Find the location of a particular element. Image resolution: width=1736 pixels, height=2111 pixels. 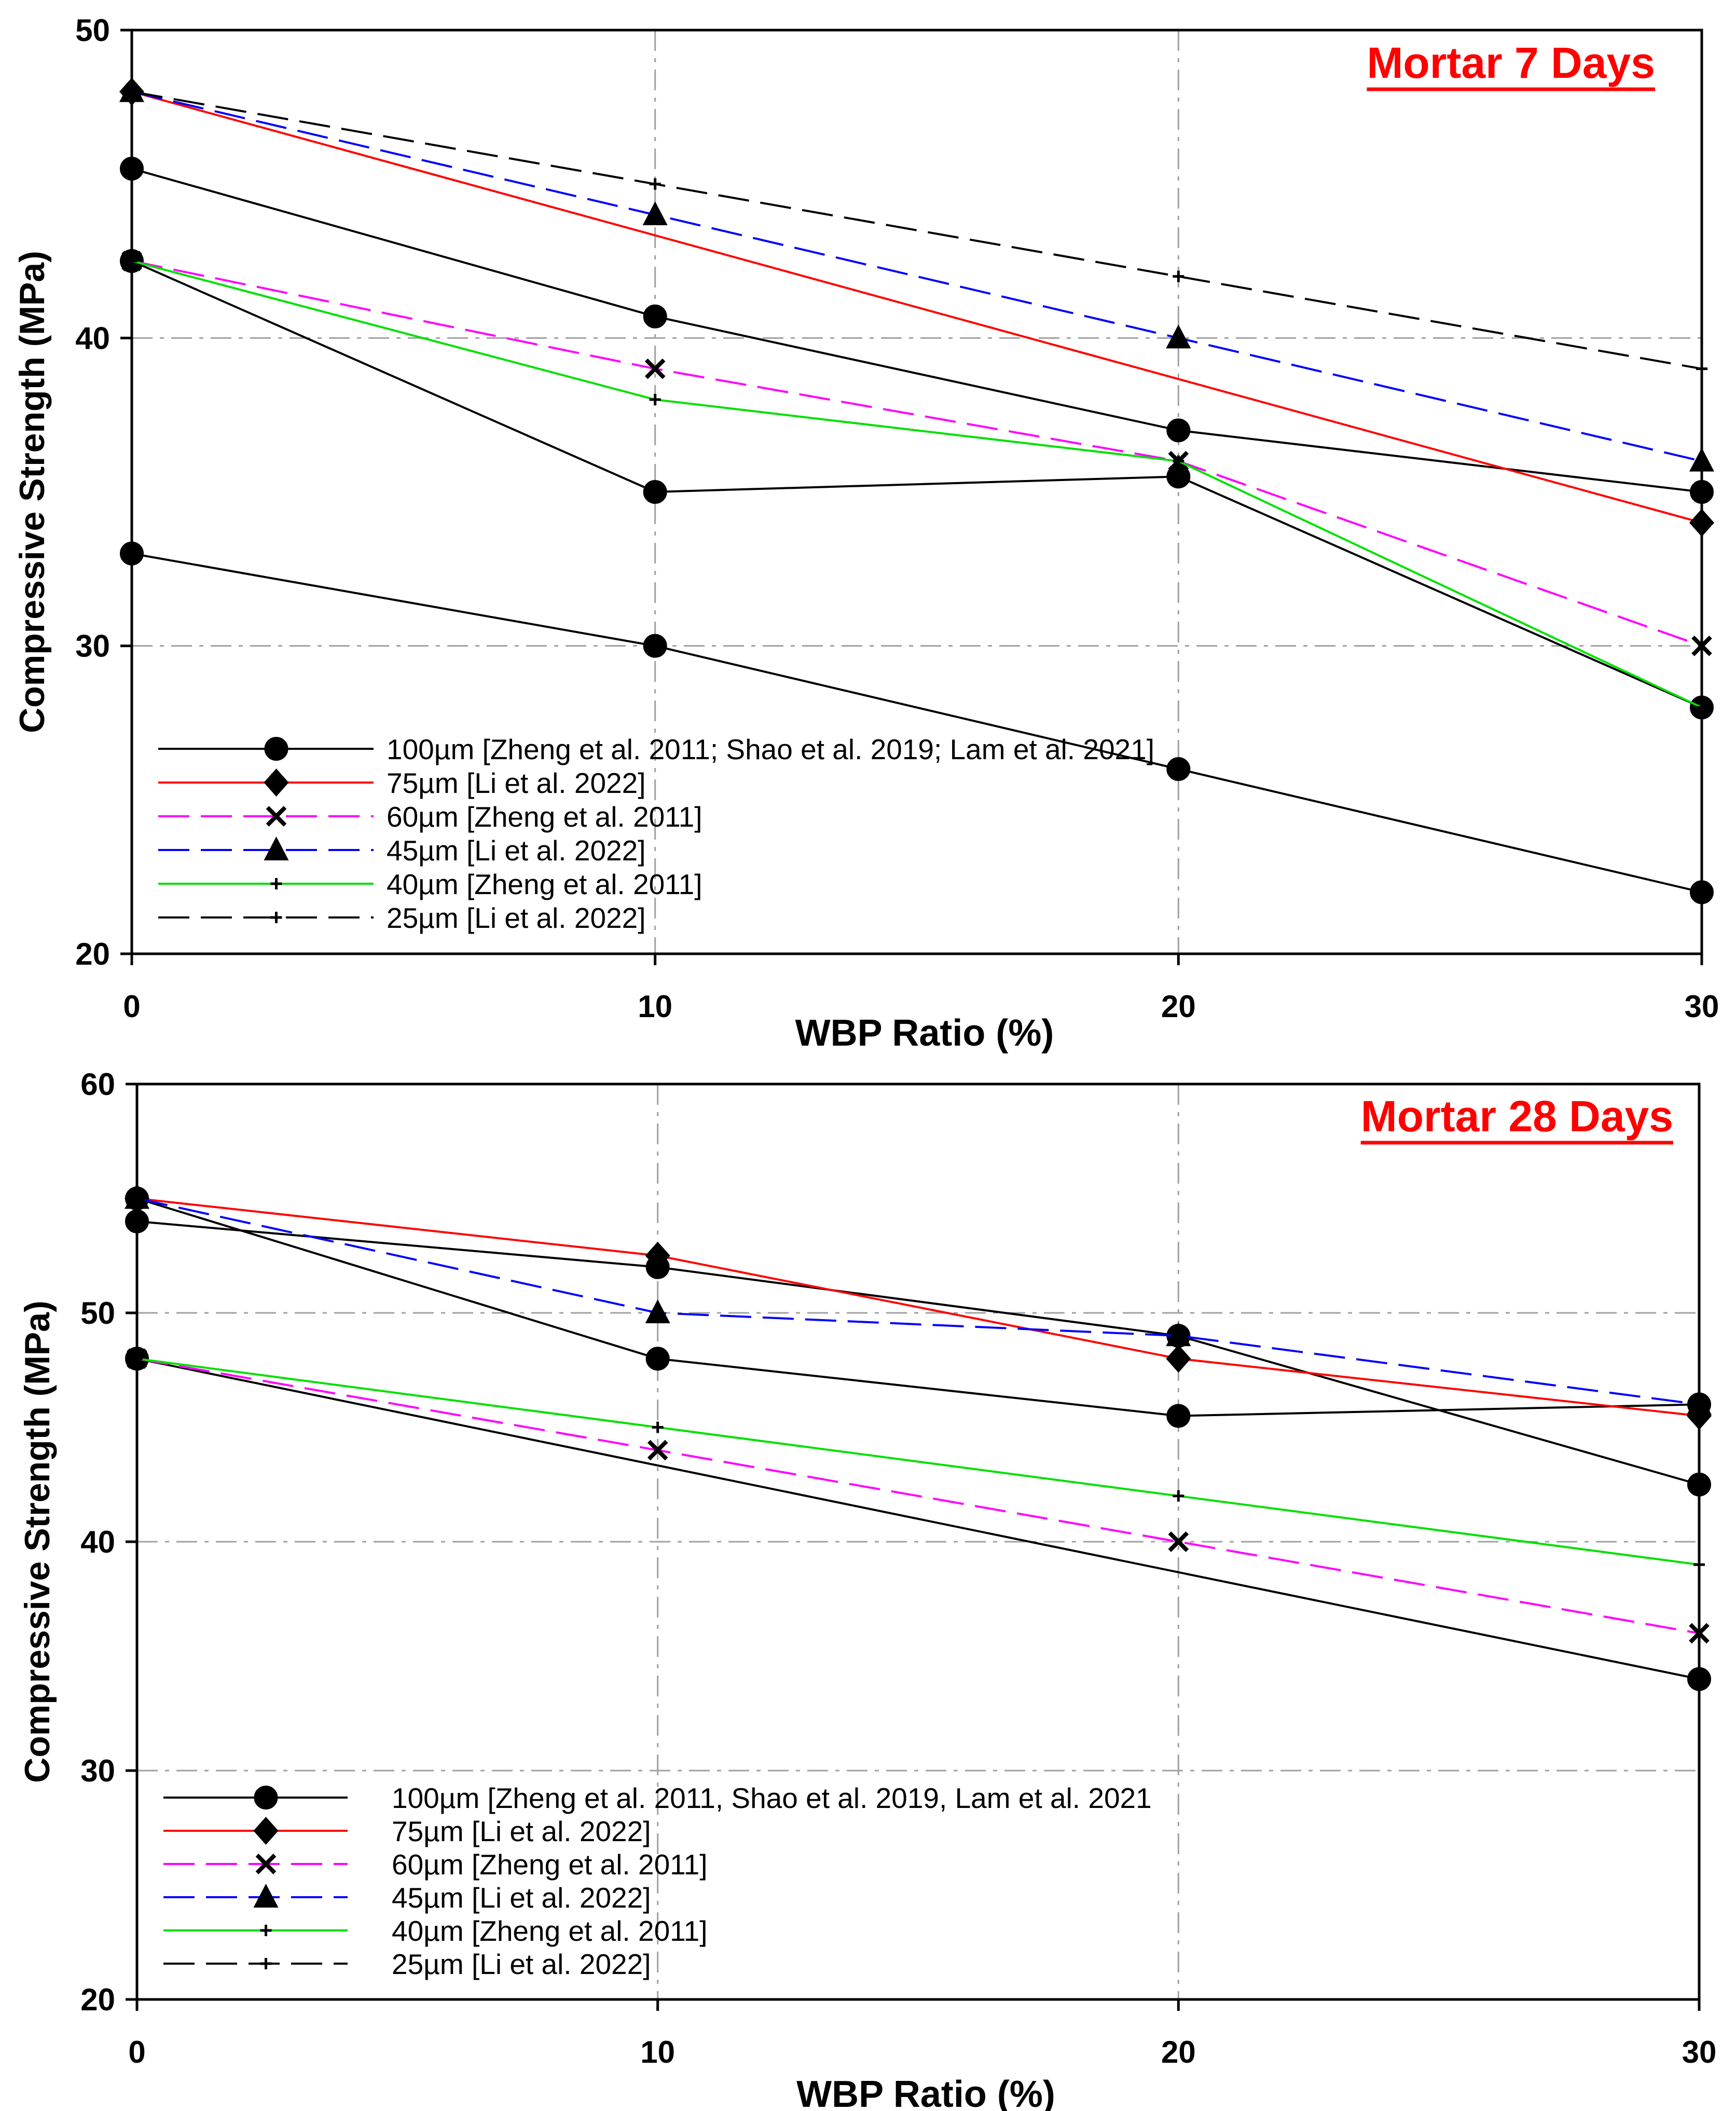

legend-entry: 25µm [Li et al. 2022] is located at coordinates (402, 918).